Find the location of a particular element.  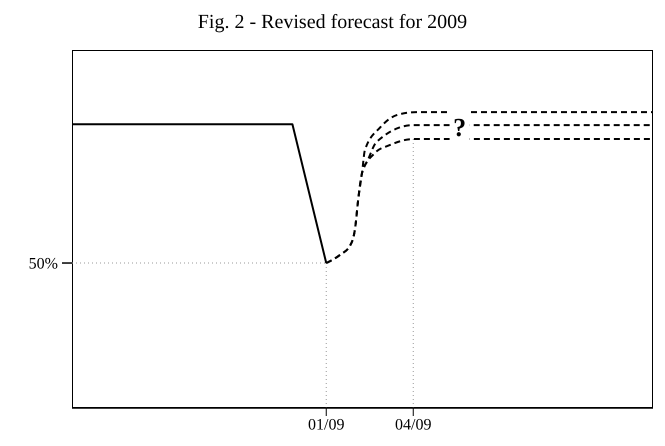

x-tick-label: 01/09 is located at coordinates (326, 425).